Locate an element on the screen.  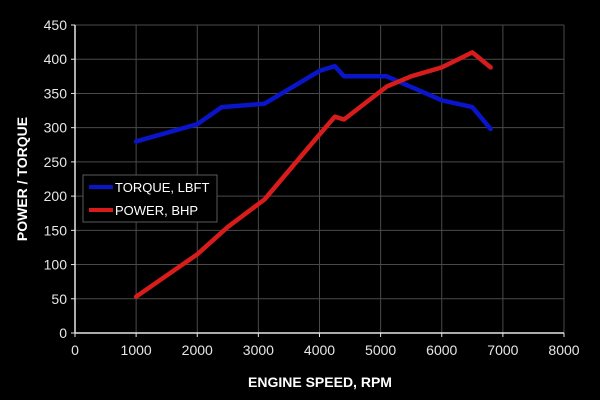
x-tick-label: 0 is located at coordinates (75, 350).